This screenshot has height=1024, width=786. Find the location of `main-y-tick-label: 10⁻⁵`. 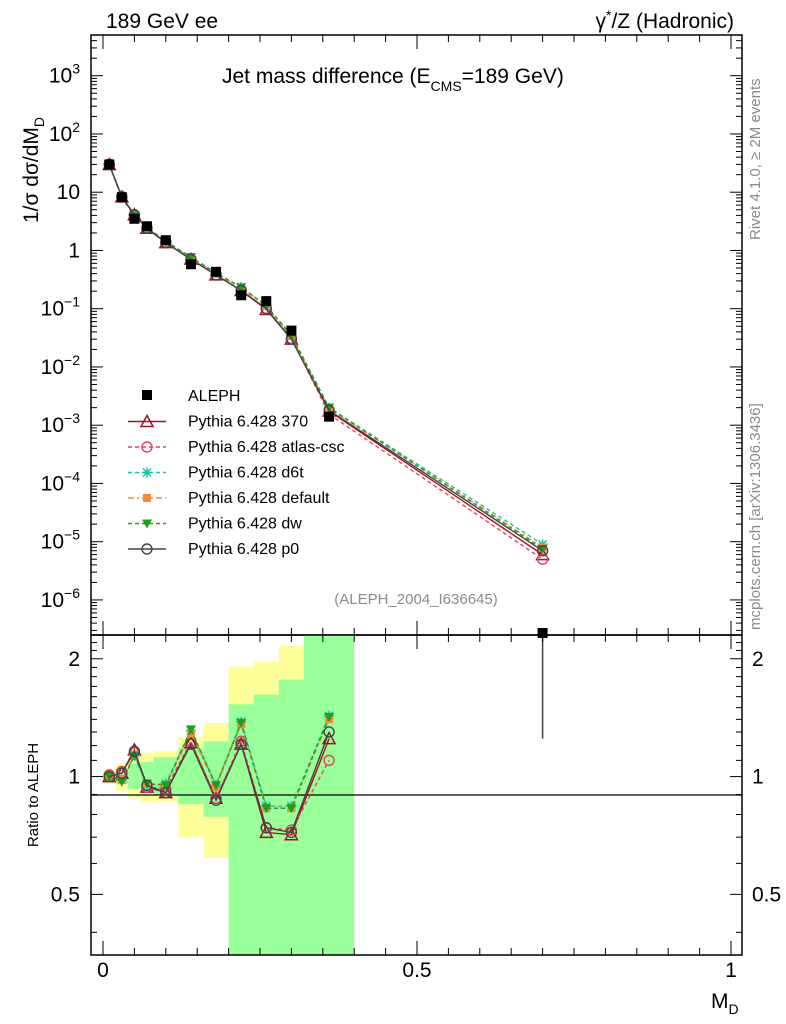

main-y-tick-label: 10⁻⁵ is located at coordinates (61, 540).